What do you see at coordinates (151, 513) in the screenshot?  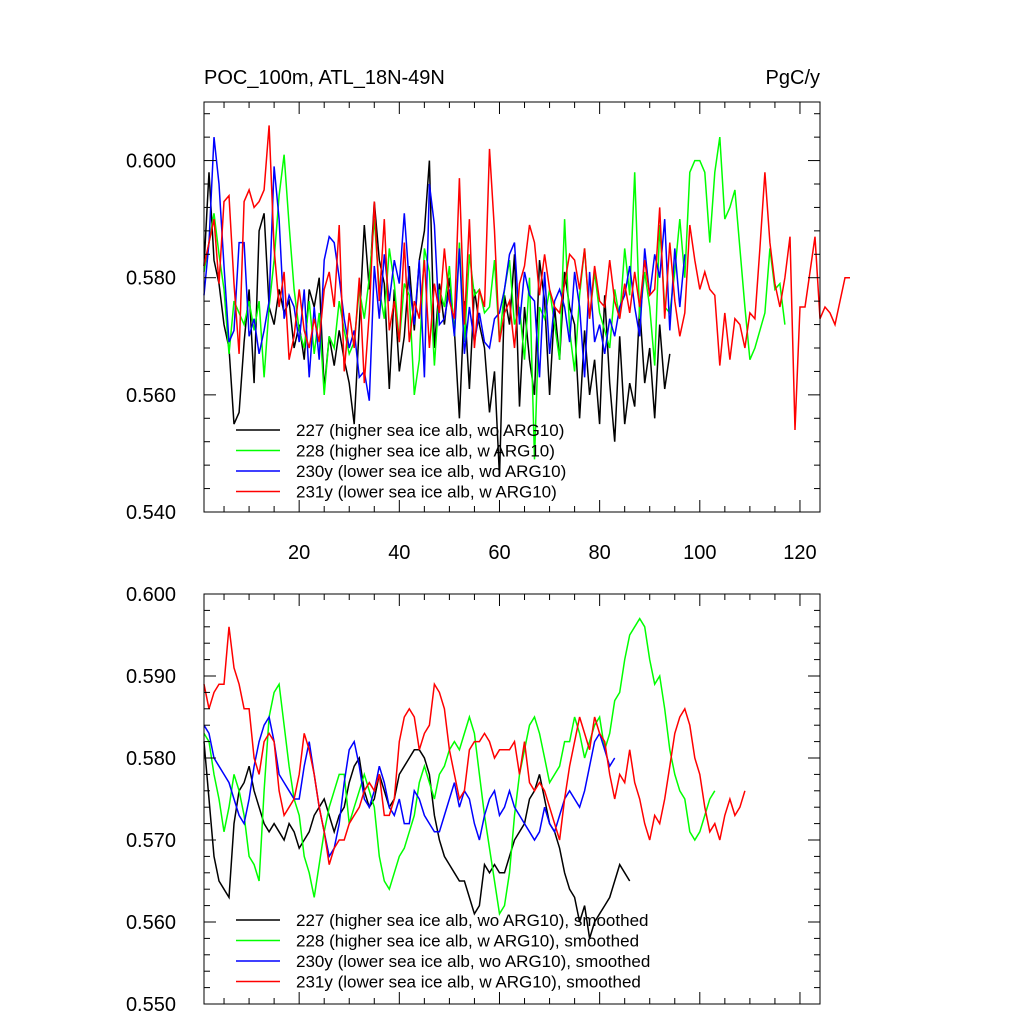 I see `y-tick-label: 0.540` at bounding box center [151, 513].